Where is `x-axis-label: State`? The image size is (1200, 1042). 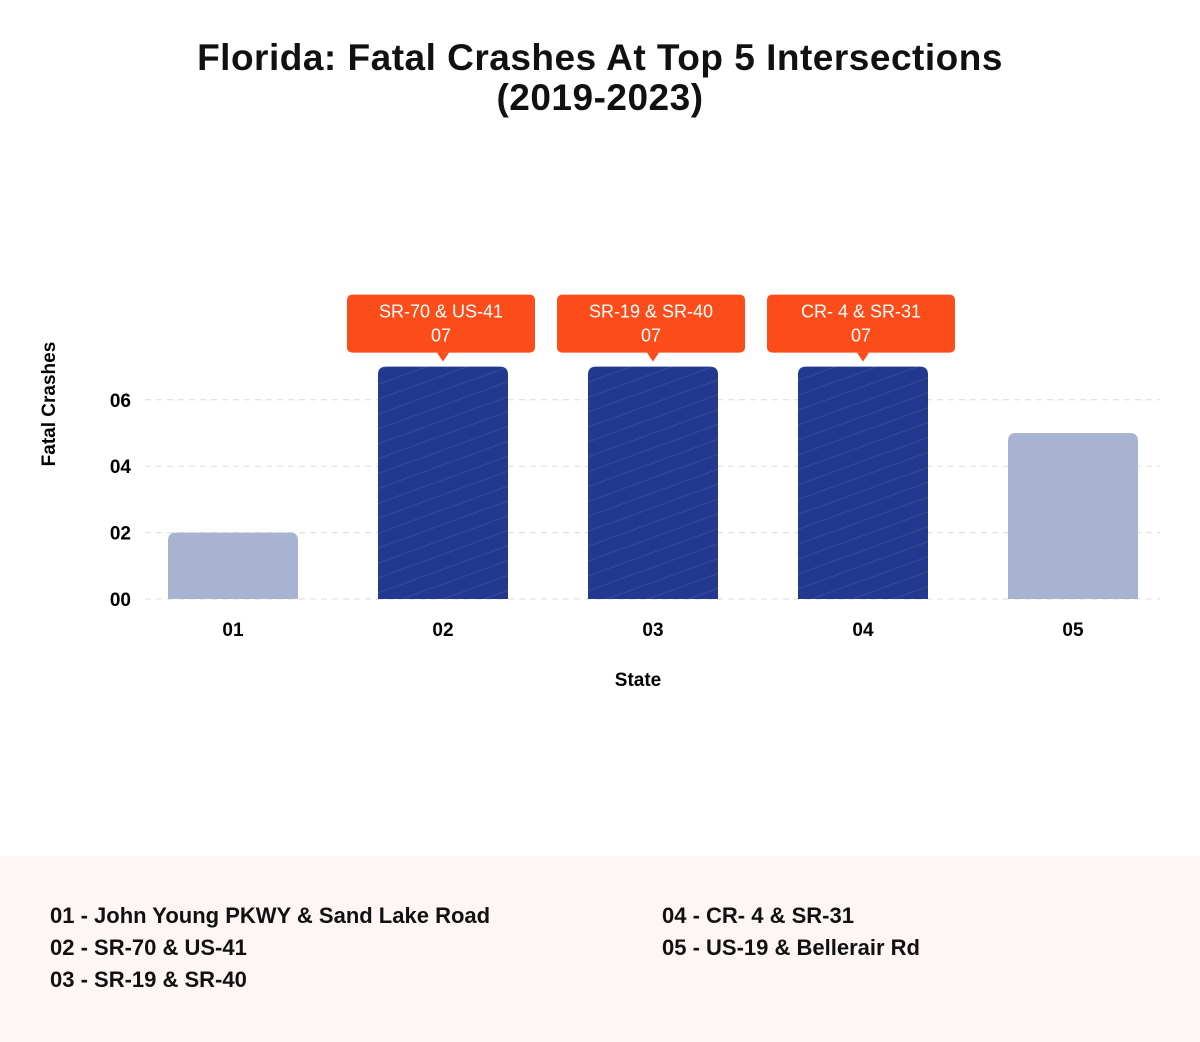 x-axis-label: State is located at coordinates (638, 680).